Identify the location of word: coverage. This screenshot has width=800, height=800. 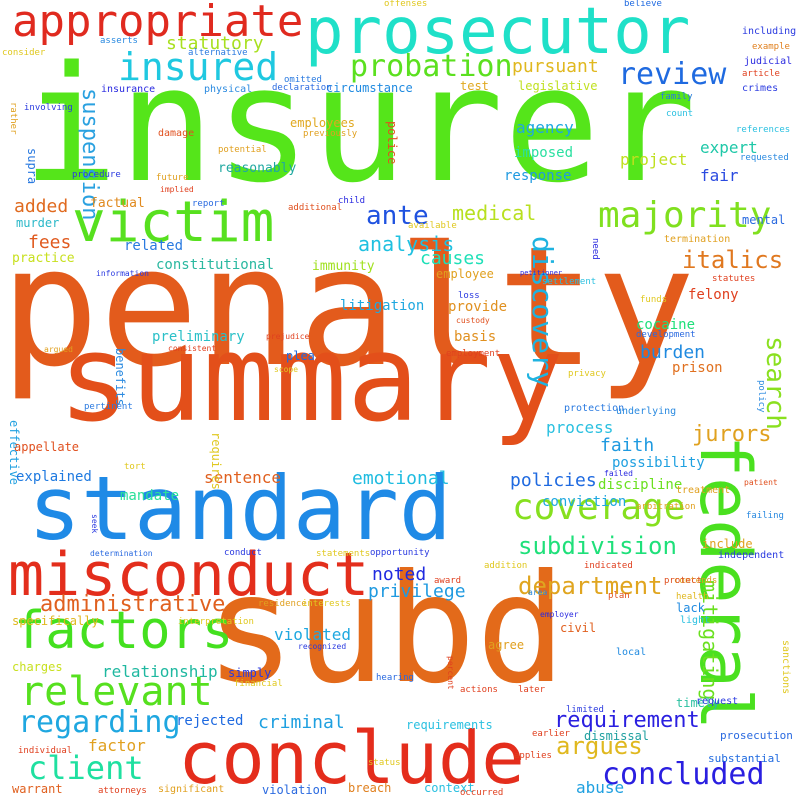
(599, 507).